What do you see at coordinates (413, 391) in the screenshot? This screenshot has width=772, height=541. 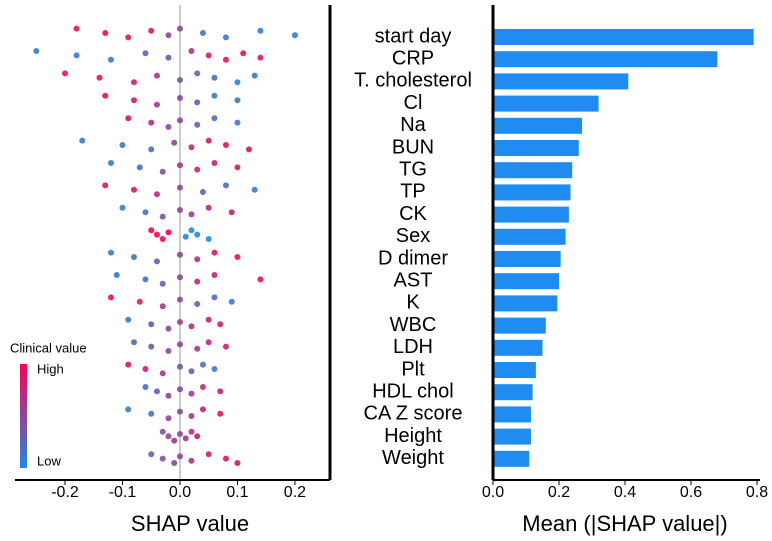 I see `category-label: HDL chol` at bounding box center [413, 391].